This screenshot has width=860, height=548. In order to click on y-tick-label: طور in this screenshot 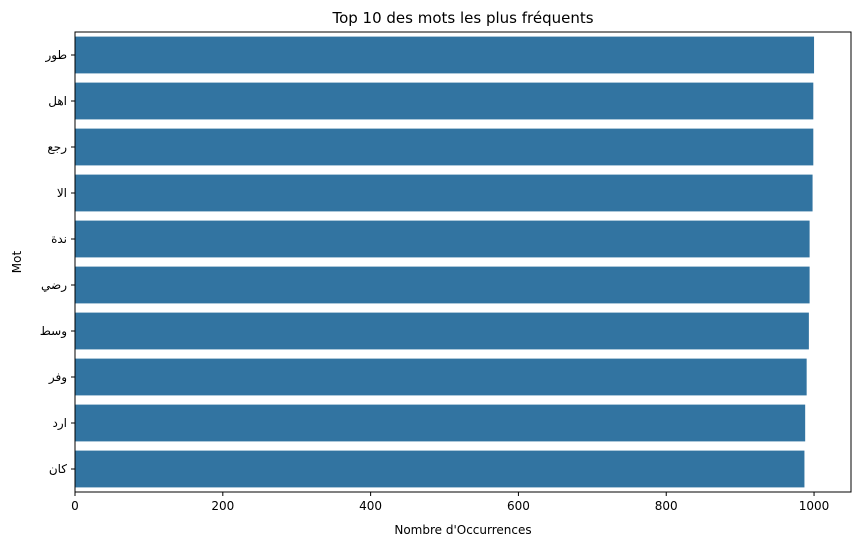, I will do `click(55, 55)`.